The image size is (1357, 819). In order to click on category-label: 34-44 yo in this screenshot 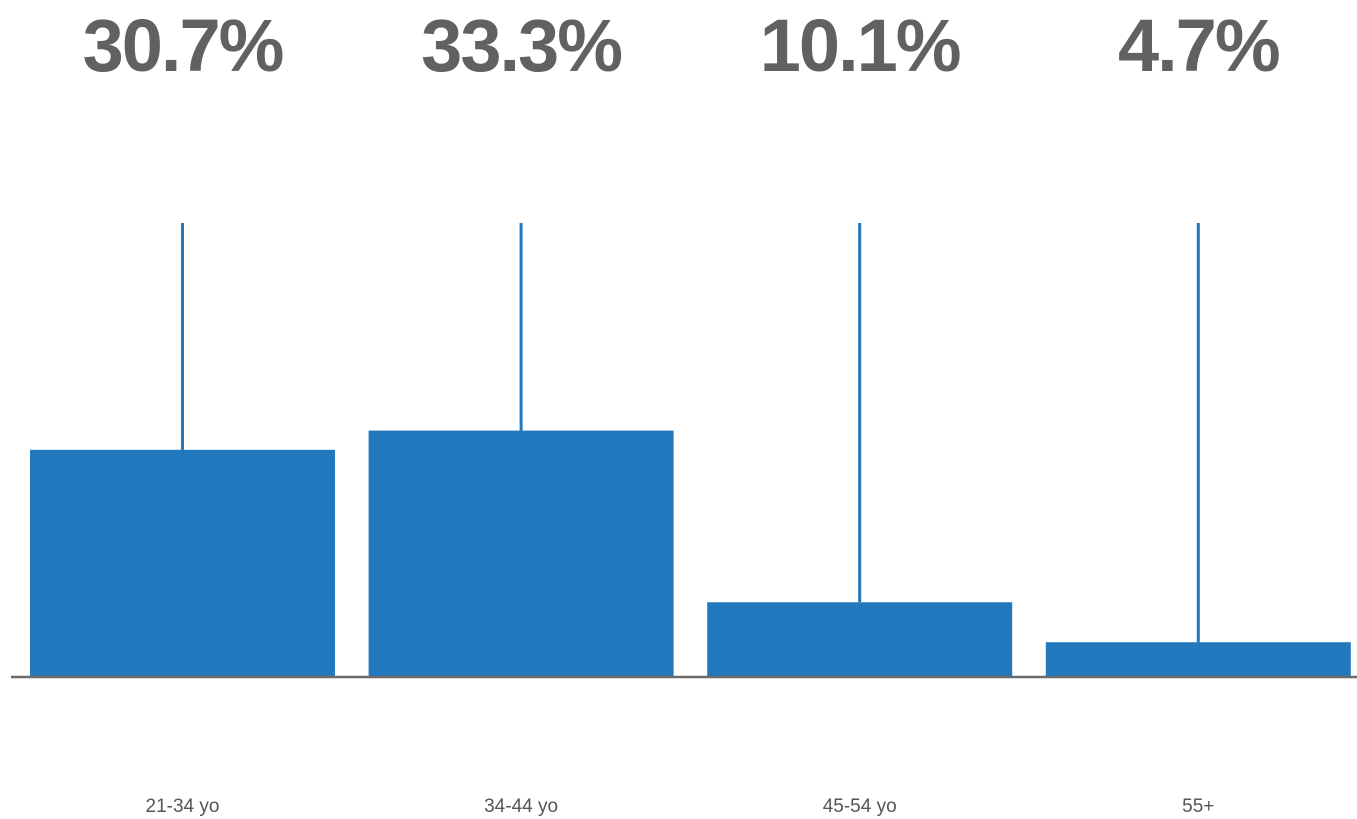, I will do `click(521, 806)`.